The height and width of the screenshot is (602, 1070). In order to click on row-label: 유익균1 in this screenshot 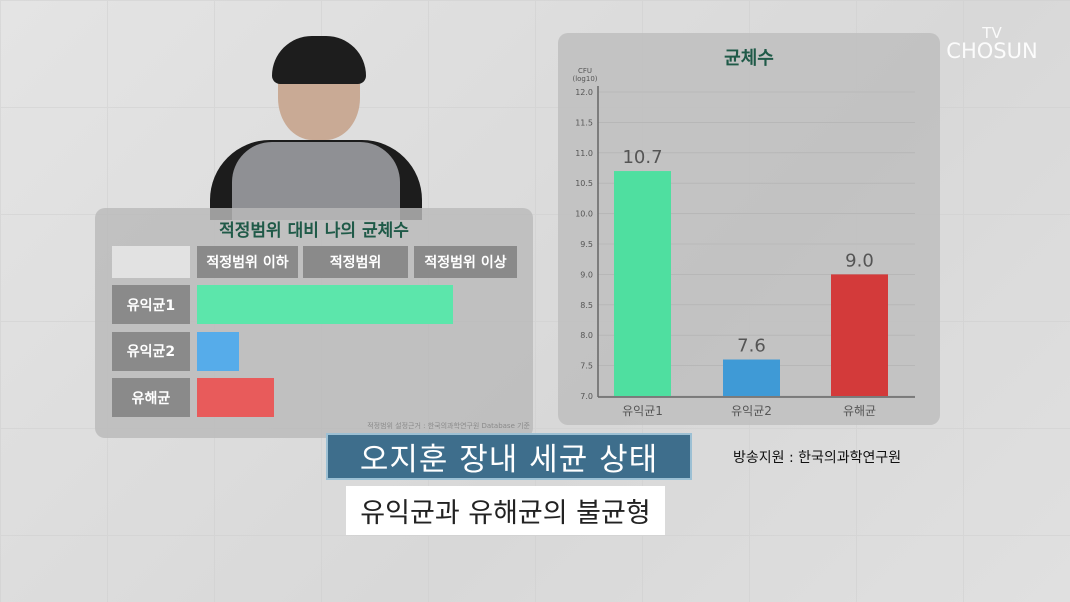, I will do `click(151, 304)`.